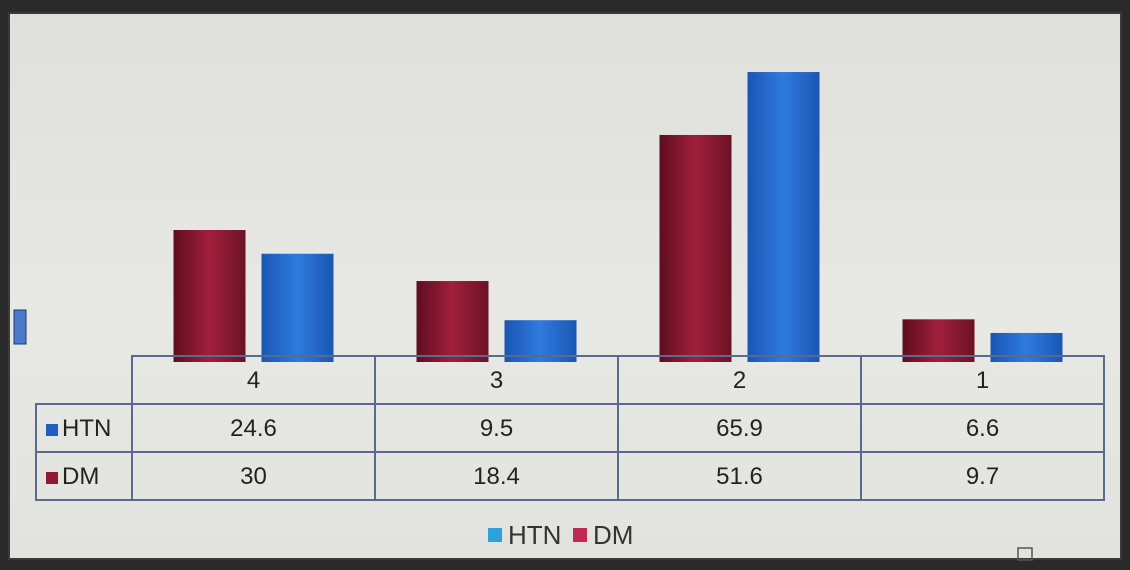  Describe the element at coordinates (496, 380) in the screenshot. I see `category-label-3: 3` at that location.